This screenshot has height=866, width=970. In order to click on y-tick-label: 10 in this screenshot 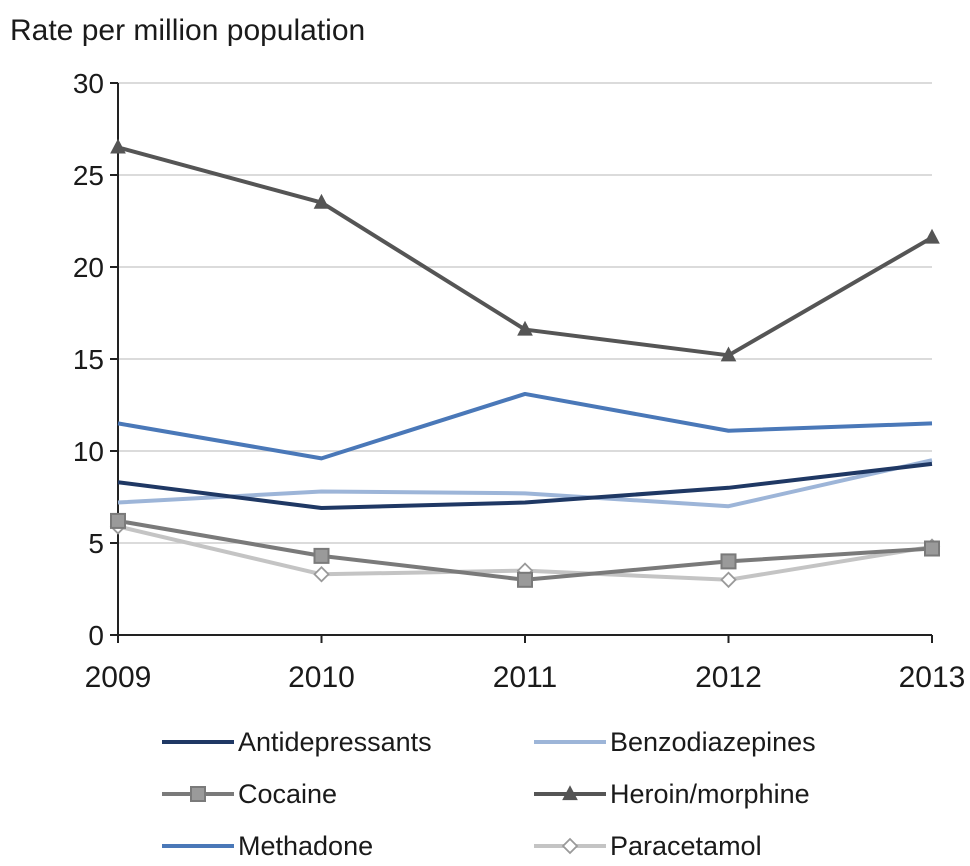, I will do `click(88, 451)`.